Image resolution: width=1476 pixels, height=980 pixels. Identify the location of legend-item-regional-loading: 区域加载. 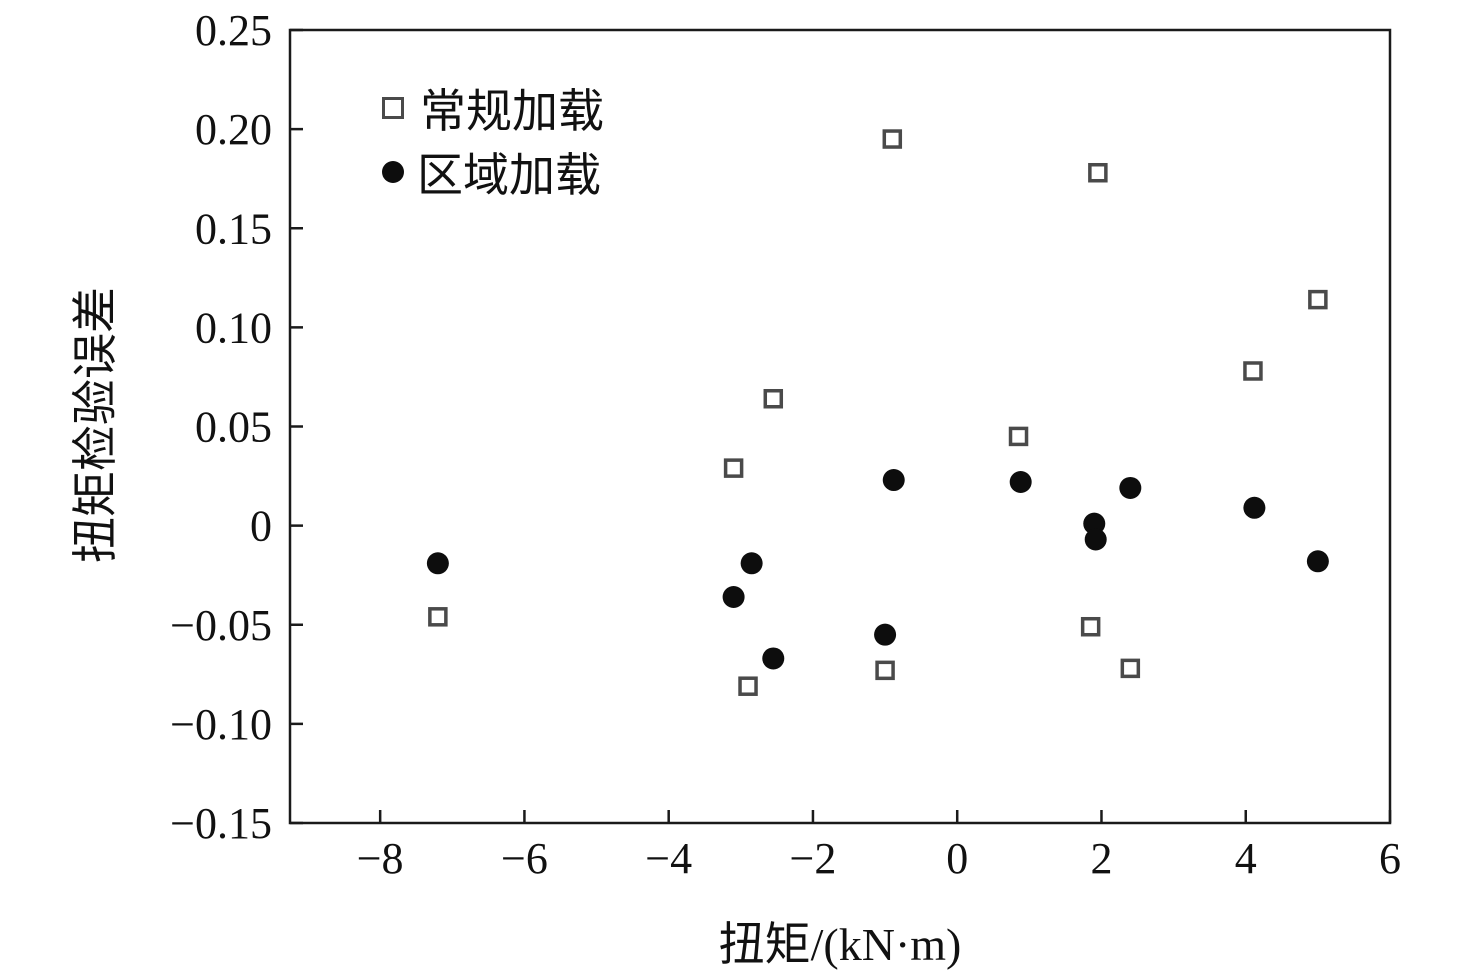
(493, 172).